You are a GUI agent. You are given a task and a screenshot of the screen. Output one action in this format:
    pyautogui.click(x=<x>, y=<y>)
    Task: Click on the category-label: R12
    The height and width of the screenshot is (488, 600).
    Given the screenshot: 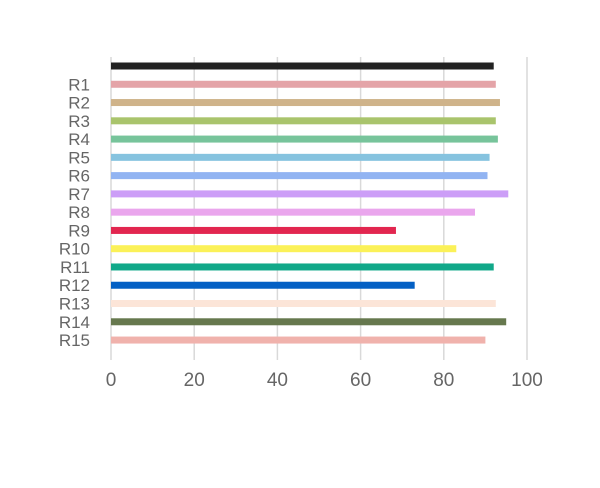 What is the action you would take?
    pyautogui.click(x=74, y=285)
    